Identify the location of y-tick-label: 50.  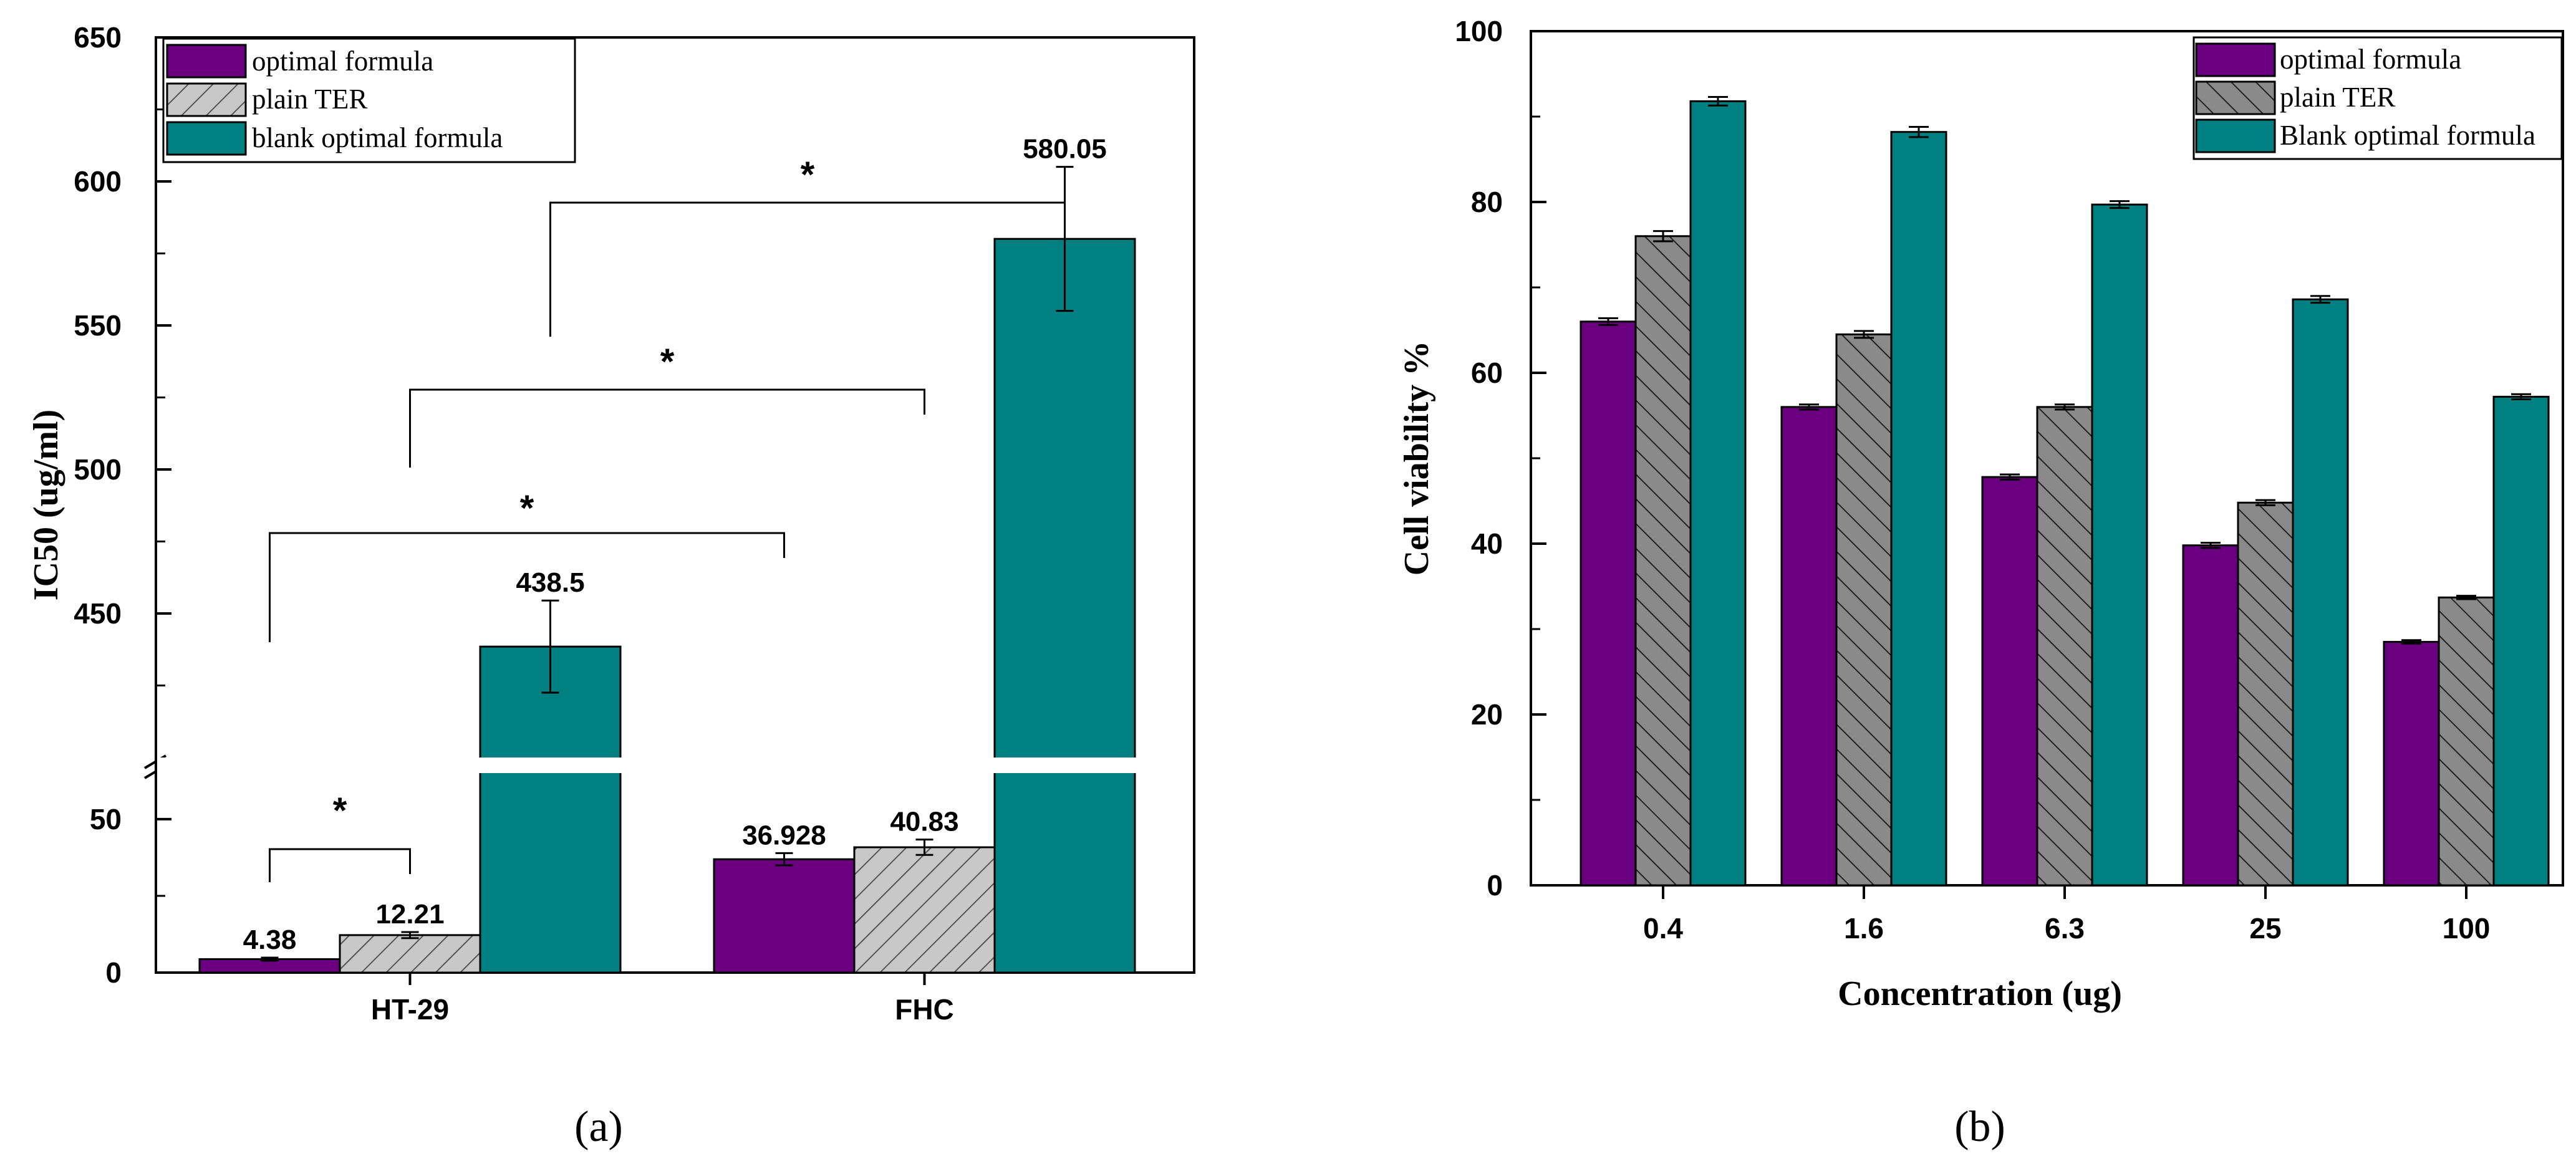
(106, 819).